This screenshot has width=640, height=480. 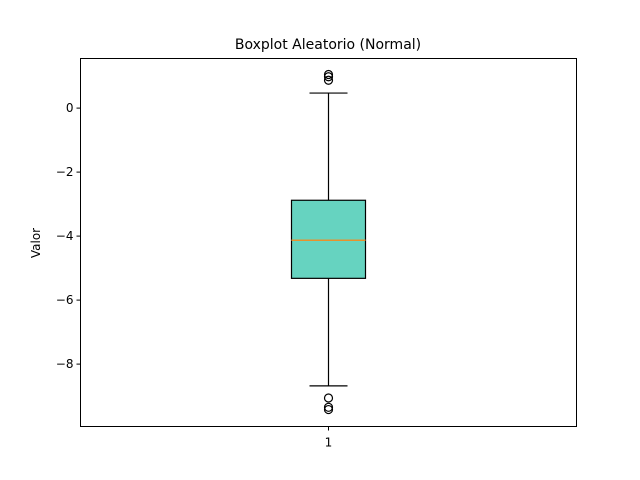 I want to click on y-tick-label: −6, so click(x=65, y=300).